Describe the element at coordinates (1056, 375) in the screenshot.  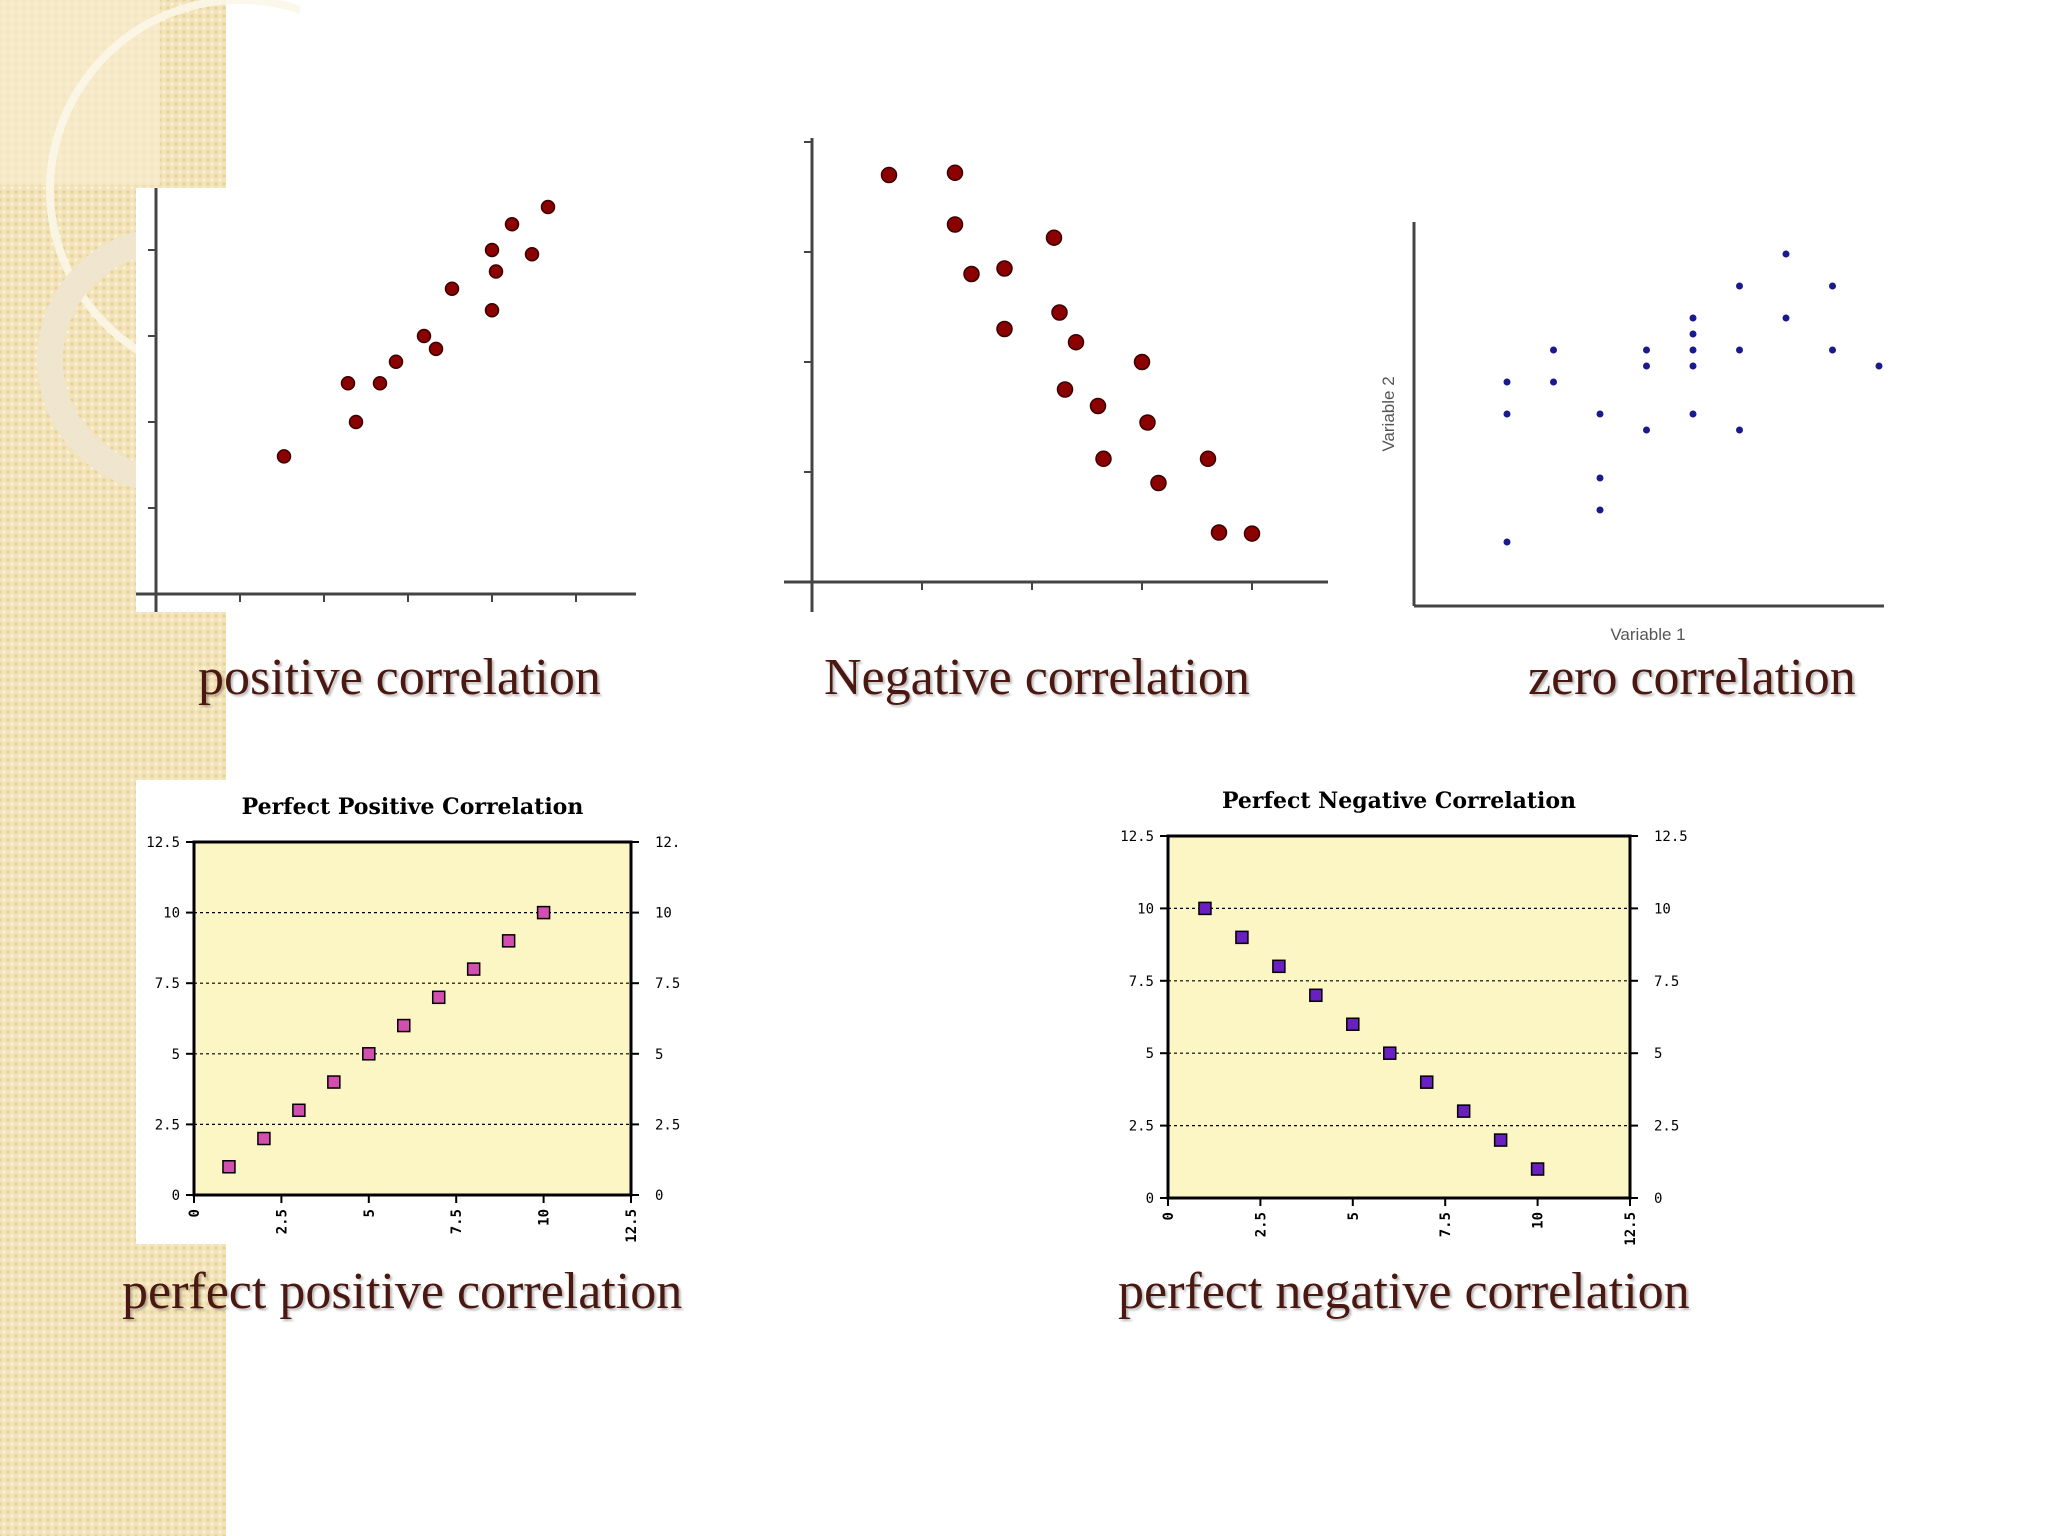
I see `negative-correlation-chart` at that location.